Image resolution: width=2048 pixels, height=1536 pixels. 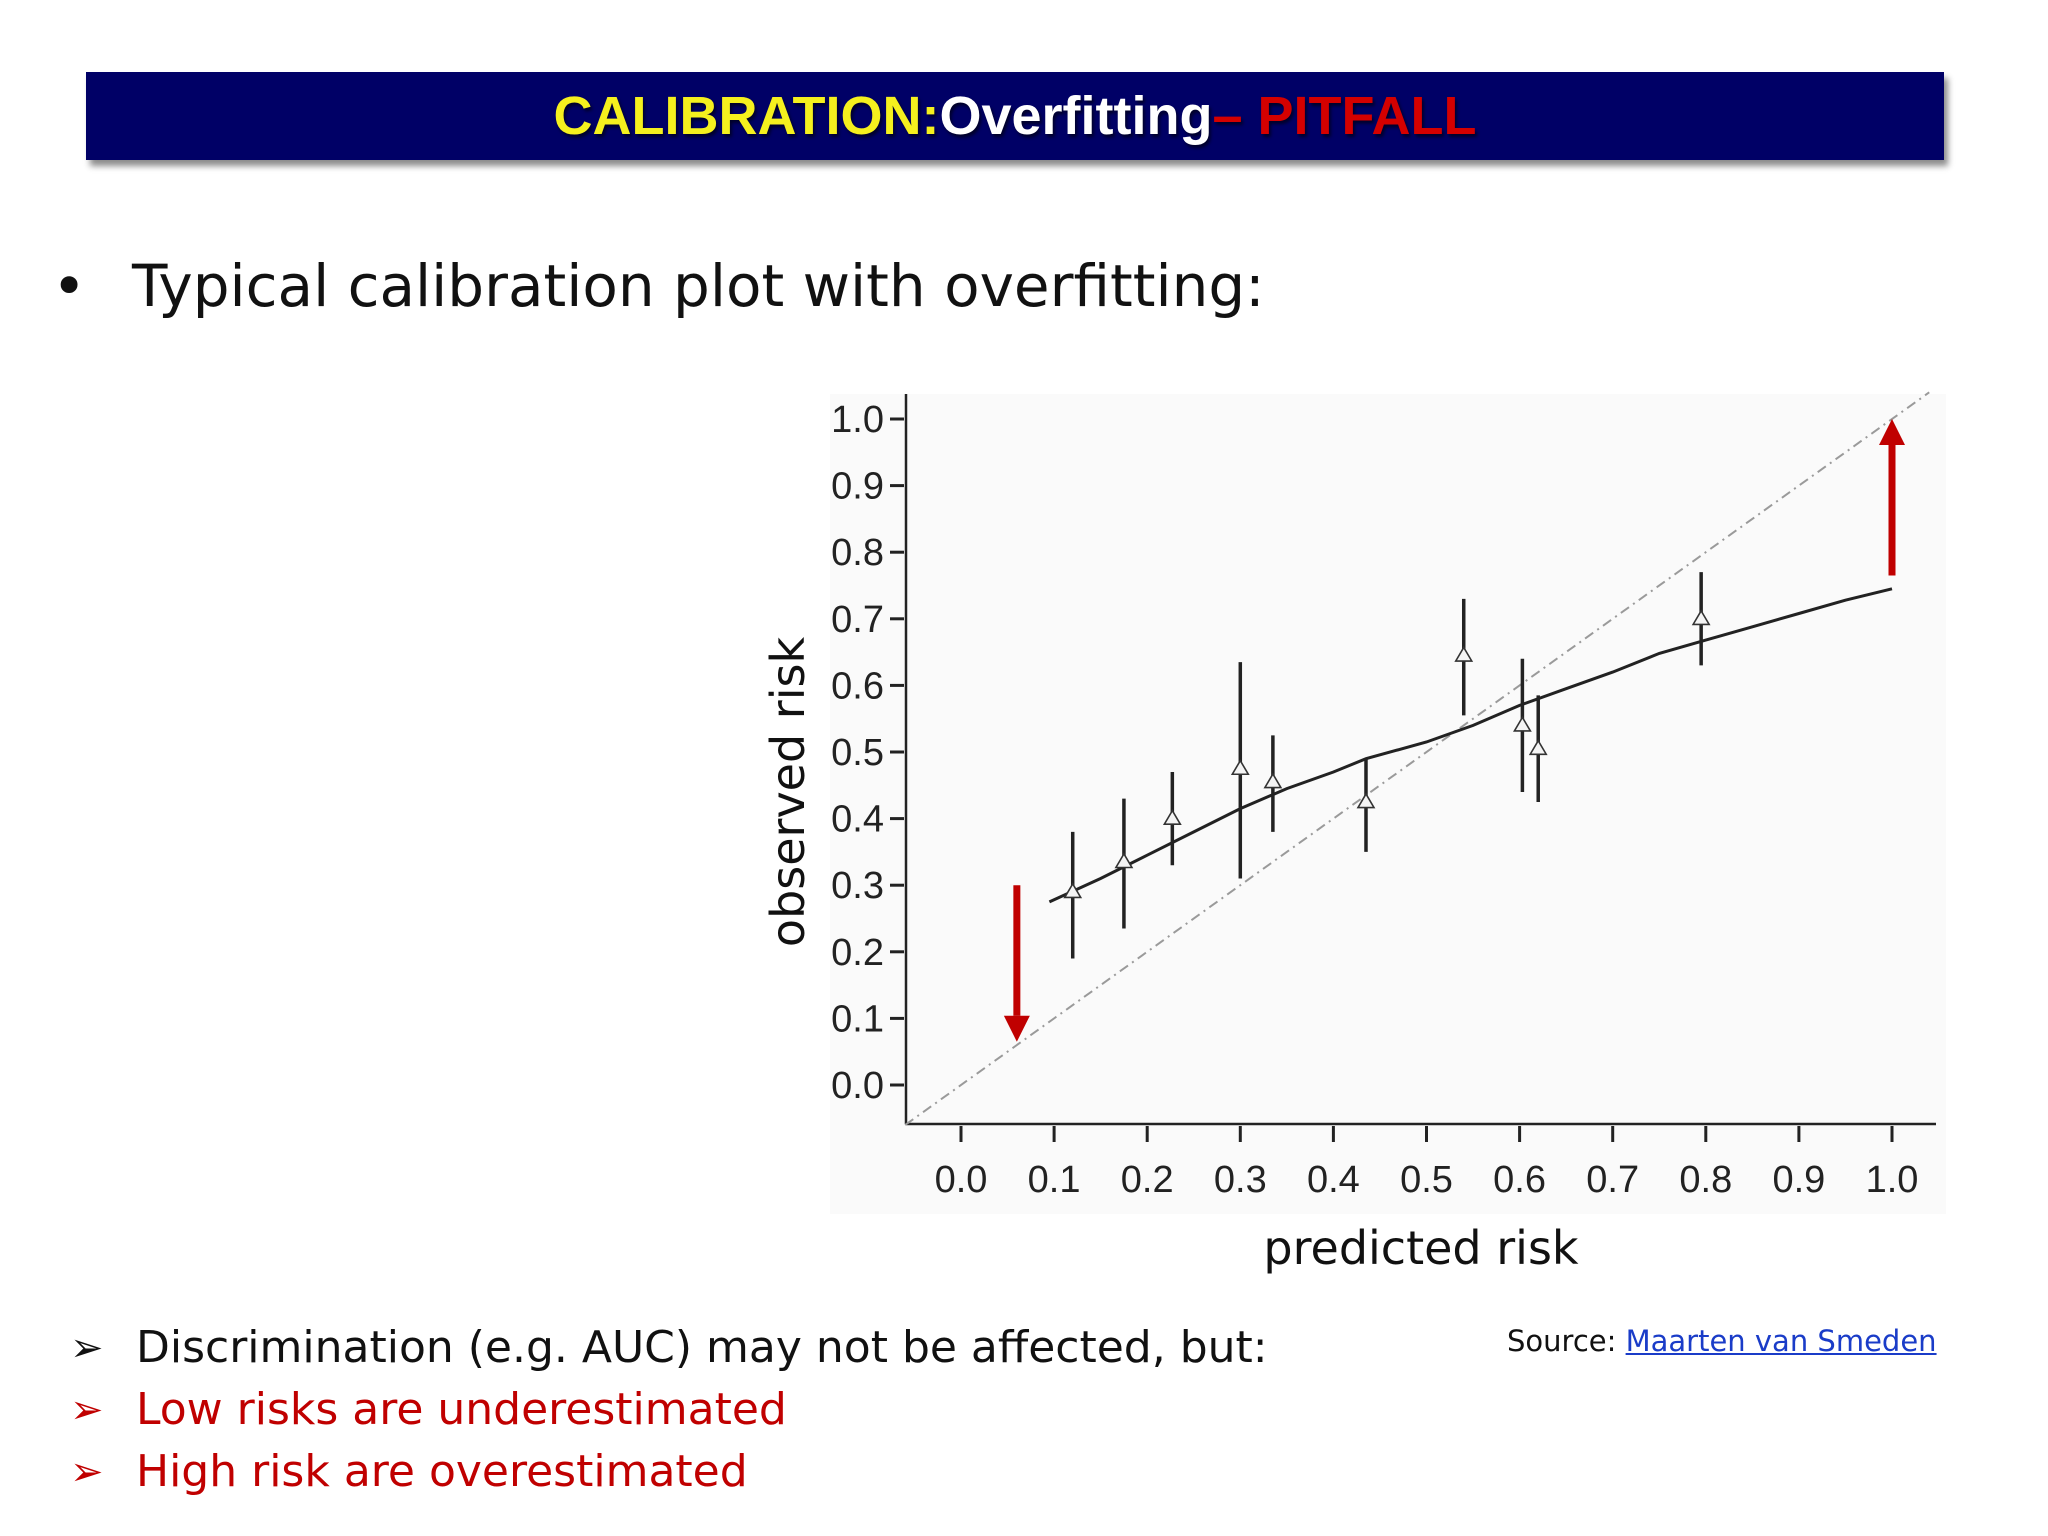 What do you see at coordinates (1054, 1180) in the screenshot?
I see `x-tick-label: 0.1` at bounding box center [1054, 1180].